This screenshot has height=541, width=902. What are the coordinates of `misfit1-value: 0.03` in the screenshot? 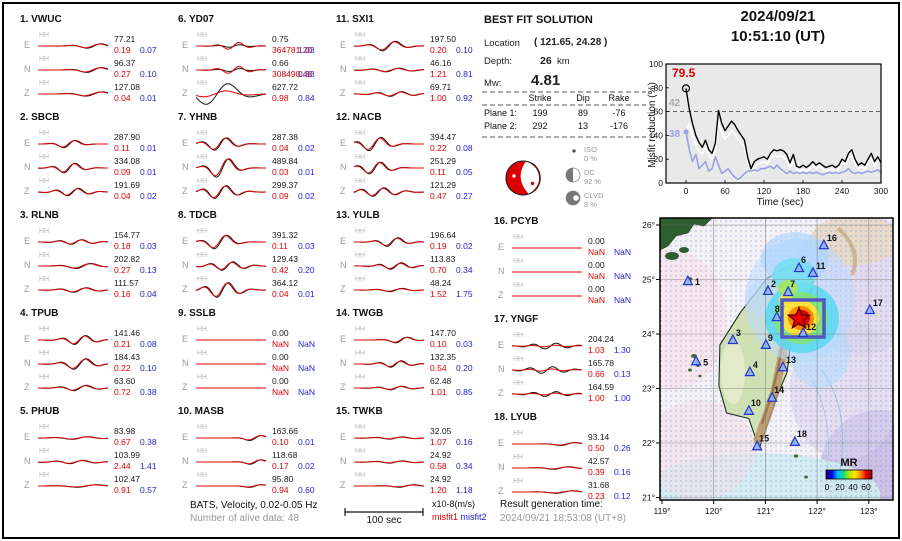 It's located at (280, 172).